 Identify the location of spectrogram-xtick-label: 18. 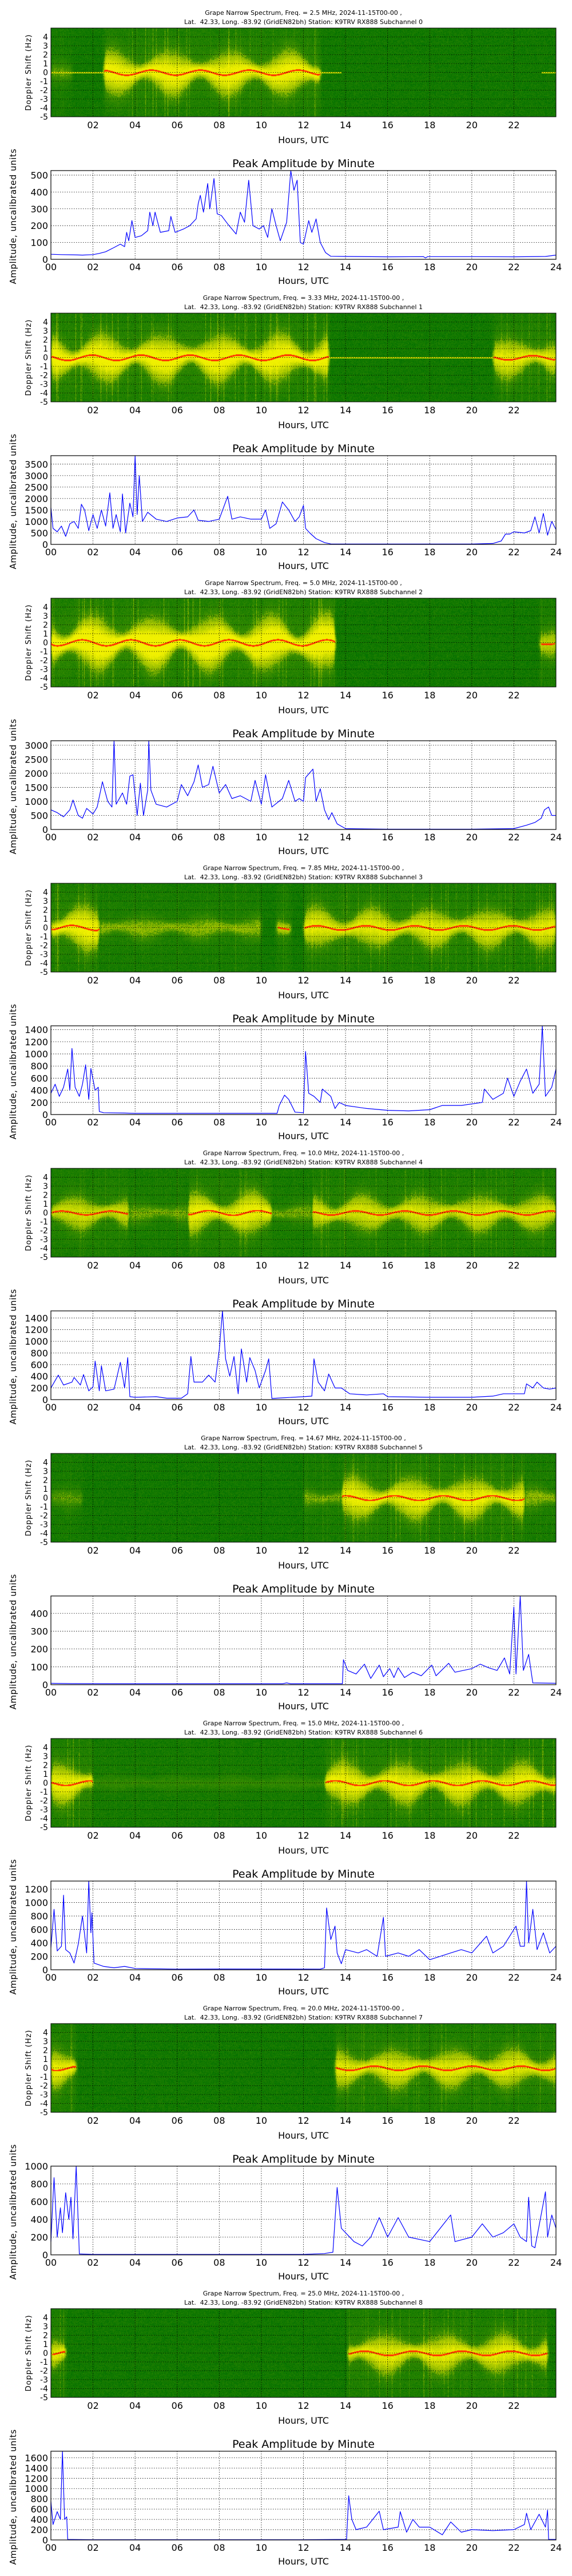
(429, 2405).